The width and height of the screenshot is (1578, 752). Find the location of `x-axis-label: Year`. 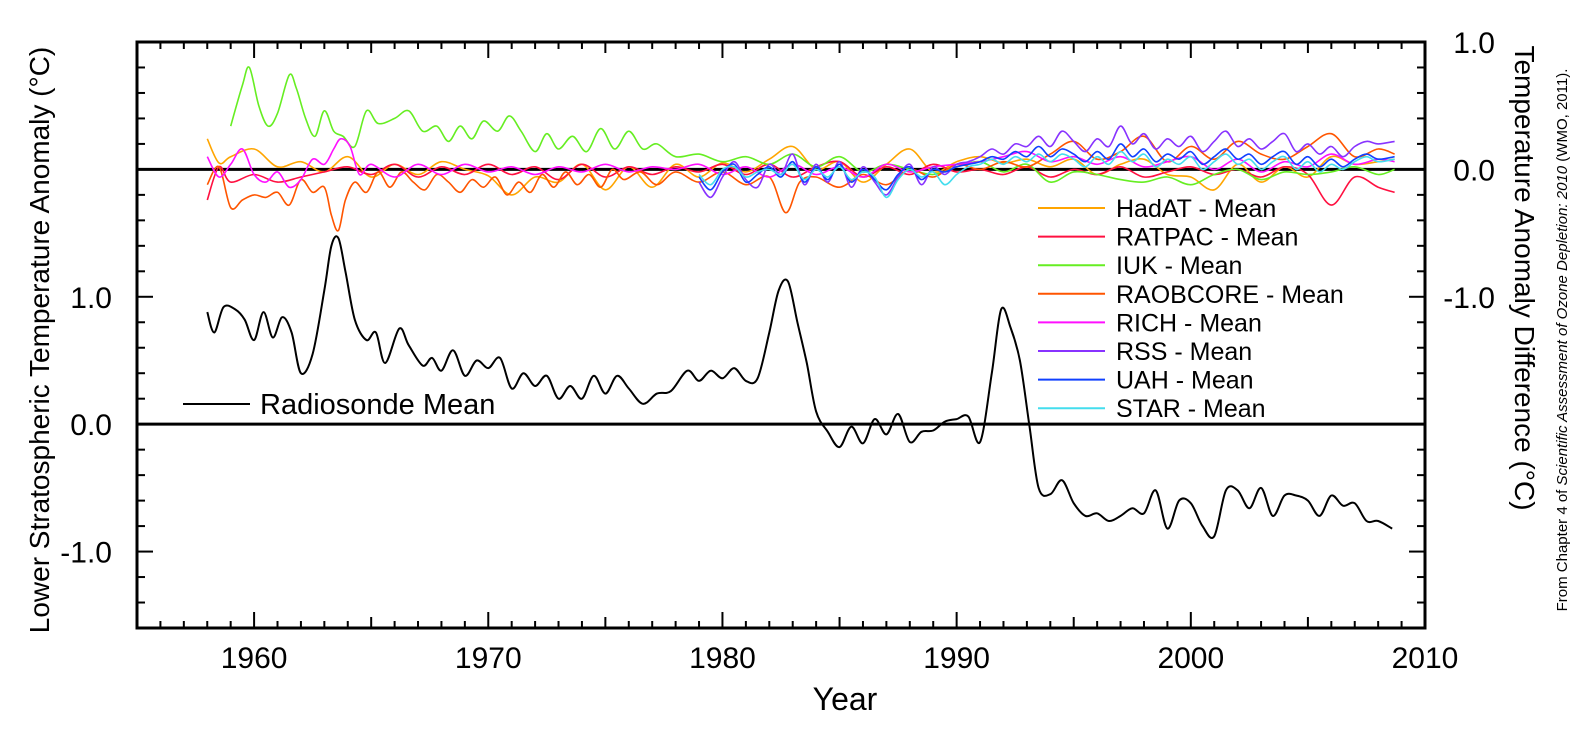

x-axis-label: Year is located at coordinates (845, 699).